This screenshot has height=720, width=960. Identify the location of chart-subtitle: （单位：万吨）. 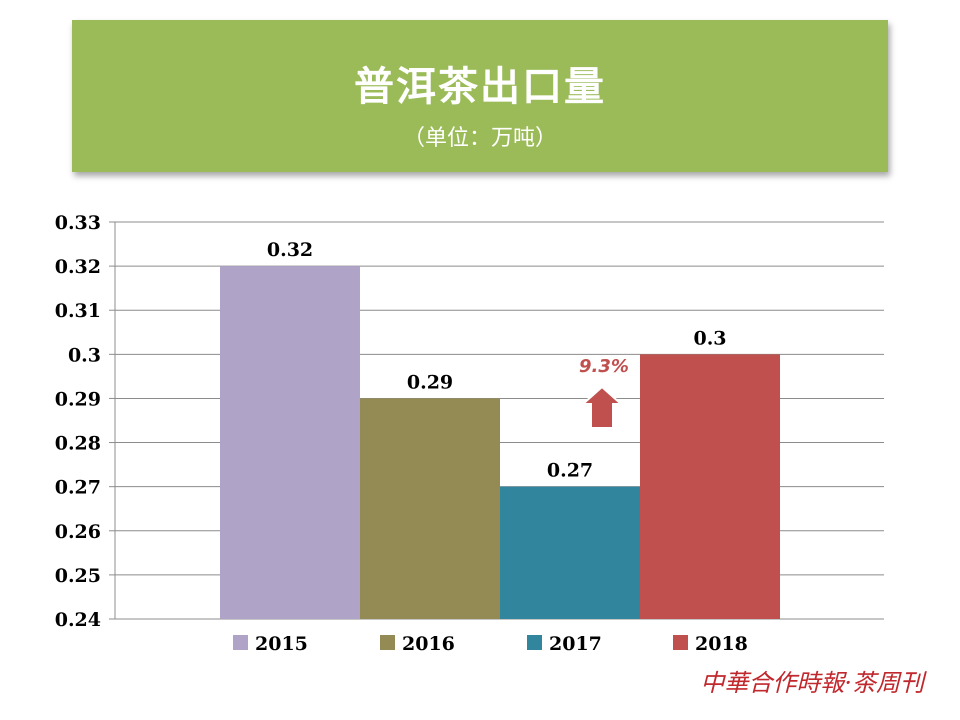
(479, 138).